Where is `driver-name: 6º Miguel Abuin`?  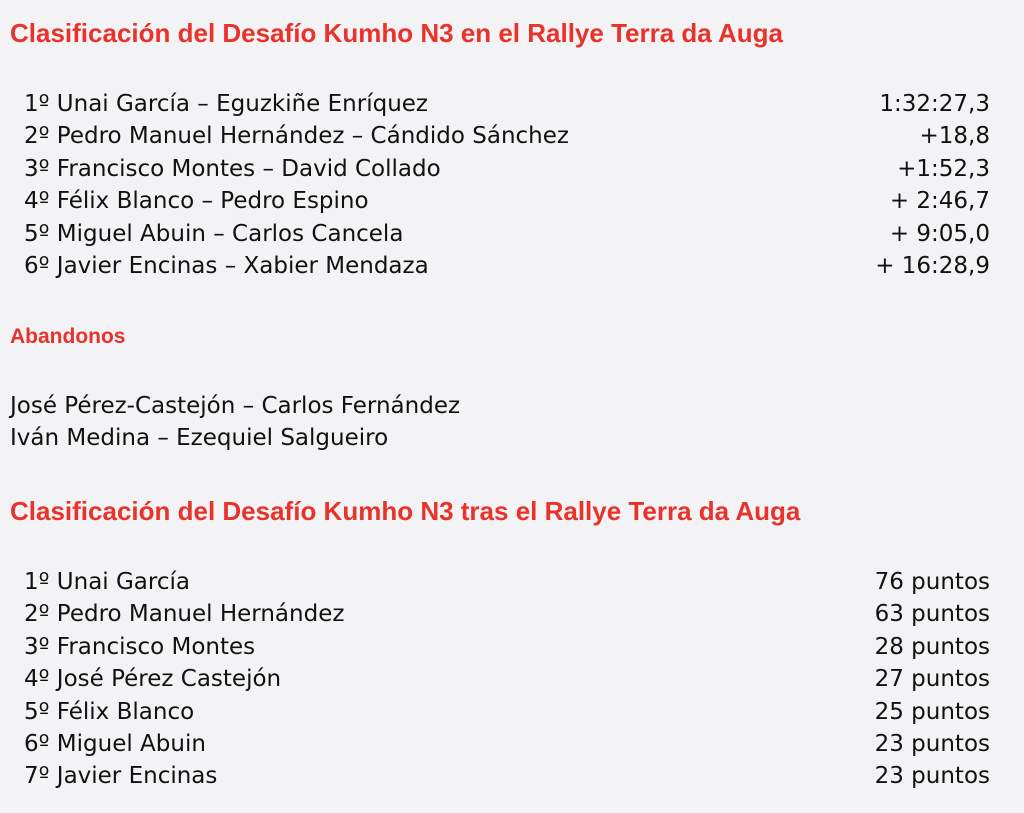 driver-name: 6º Miguel Abuin is located at coordinates (115, 743).